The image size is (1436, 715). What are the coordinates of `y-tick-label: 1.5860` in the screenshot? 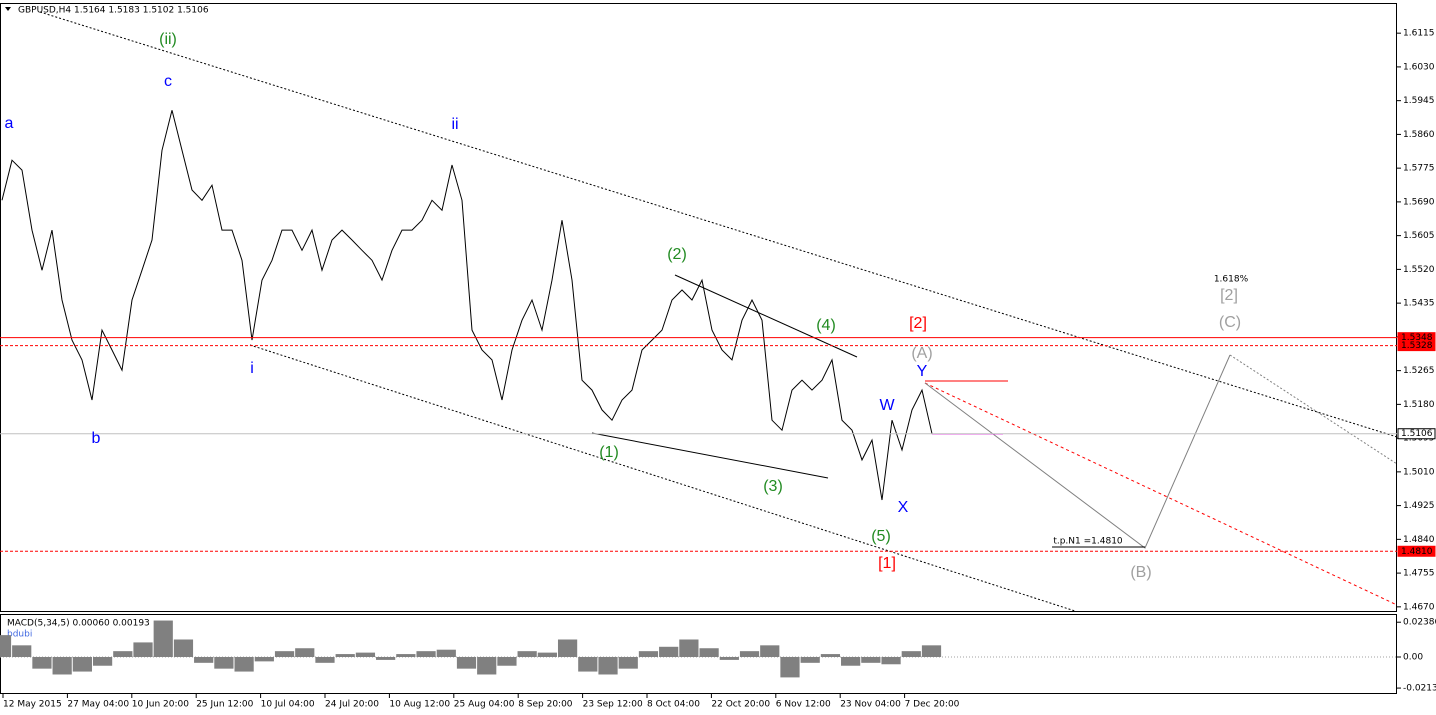 It's located at (1419, 135).